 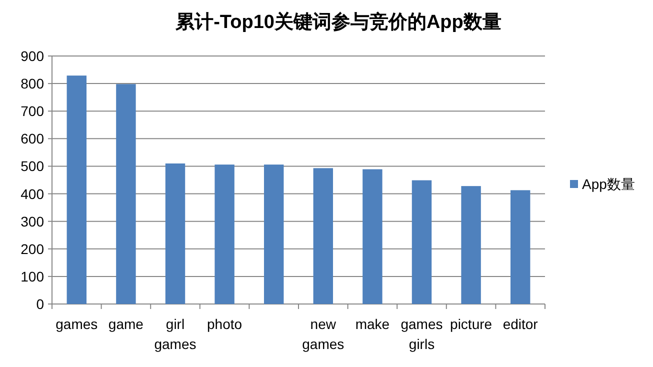 What do you see at coordinates (372, 324) in the screenshot?
I see `x-tick-label: make` at bounding box center [372, 324].